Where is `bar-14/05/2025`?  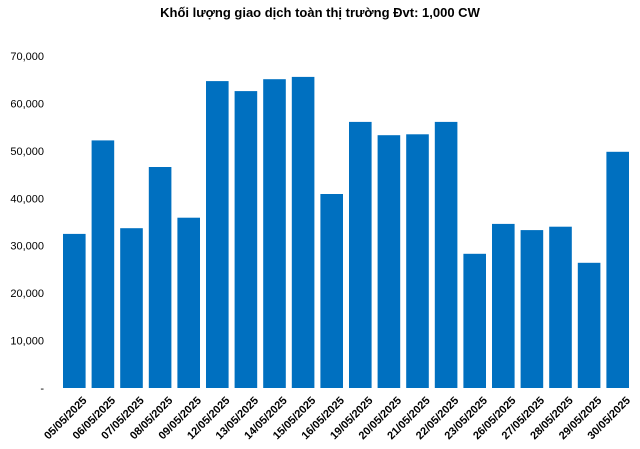
bar-14/05/2025 is located at coordinates (274, 233).